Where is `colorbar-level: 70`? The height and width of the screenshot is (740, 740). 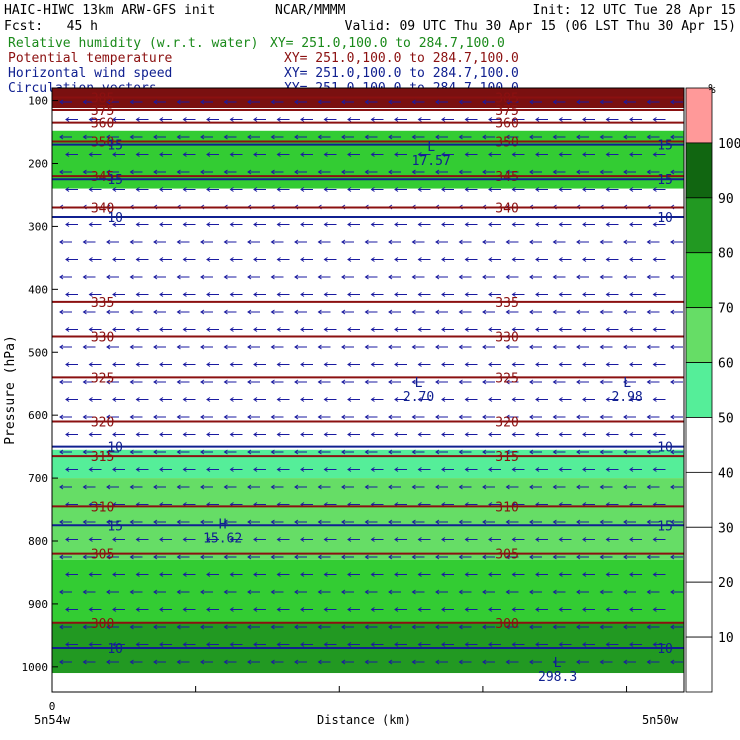 colorbar-level: 70 is located at coordinates (726, 309).